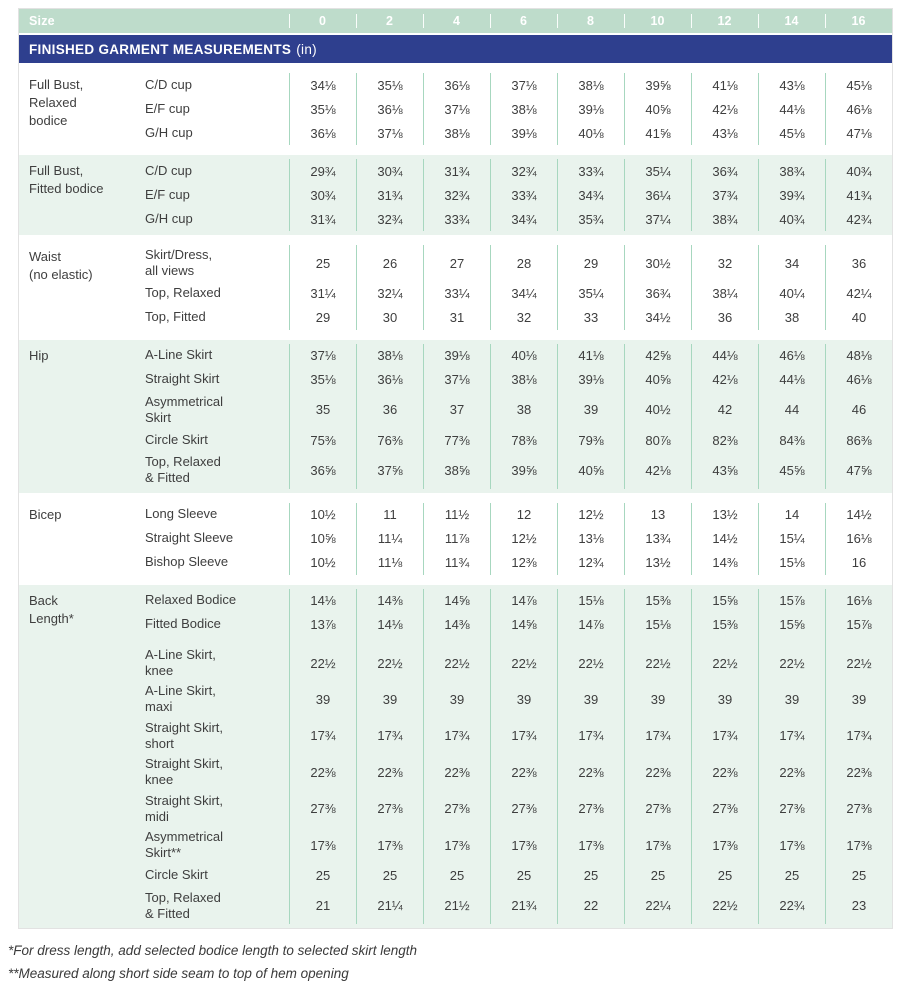 The width and height of the screenshot is (900, 981). Describe the element at coordinates (456, 409) in the screenshot. I see `measurement-value: 37` at that location.